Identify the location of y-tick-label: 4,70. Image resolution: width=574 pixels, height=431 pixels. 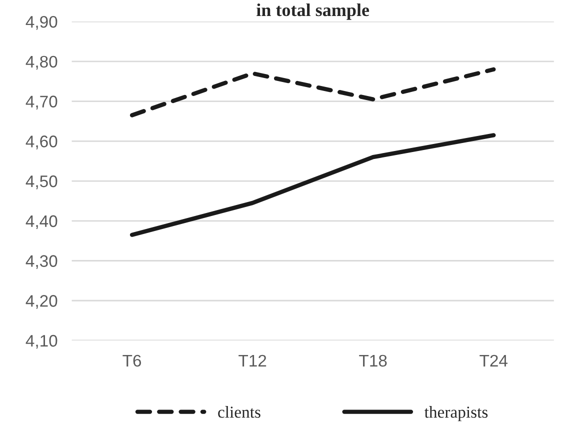
(42, 103).